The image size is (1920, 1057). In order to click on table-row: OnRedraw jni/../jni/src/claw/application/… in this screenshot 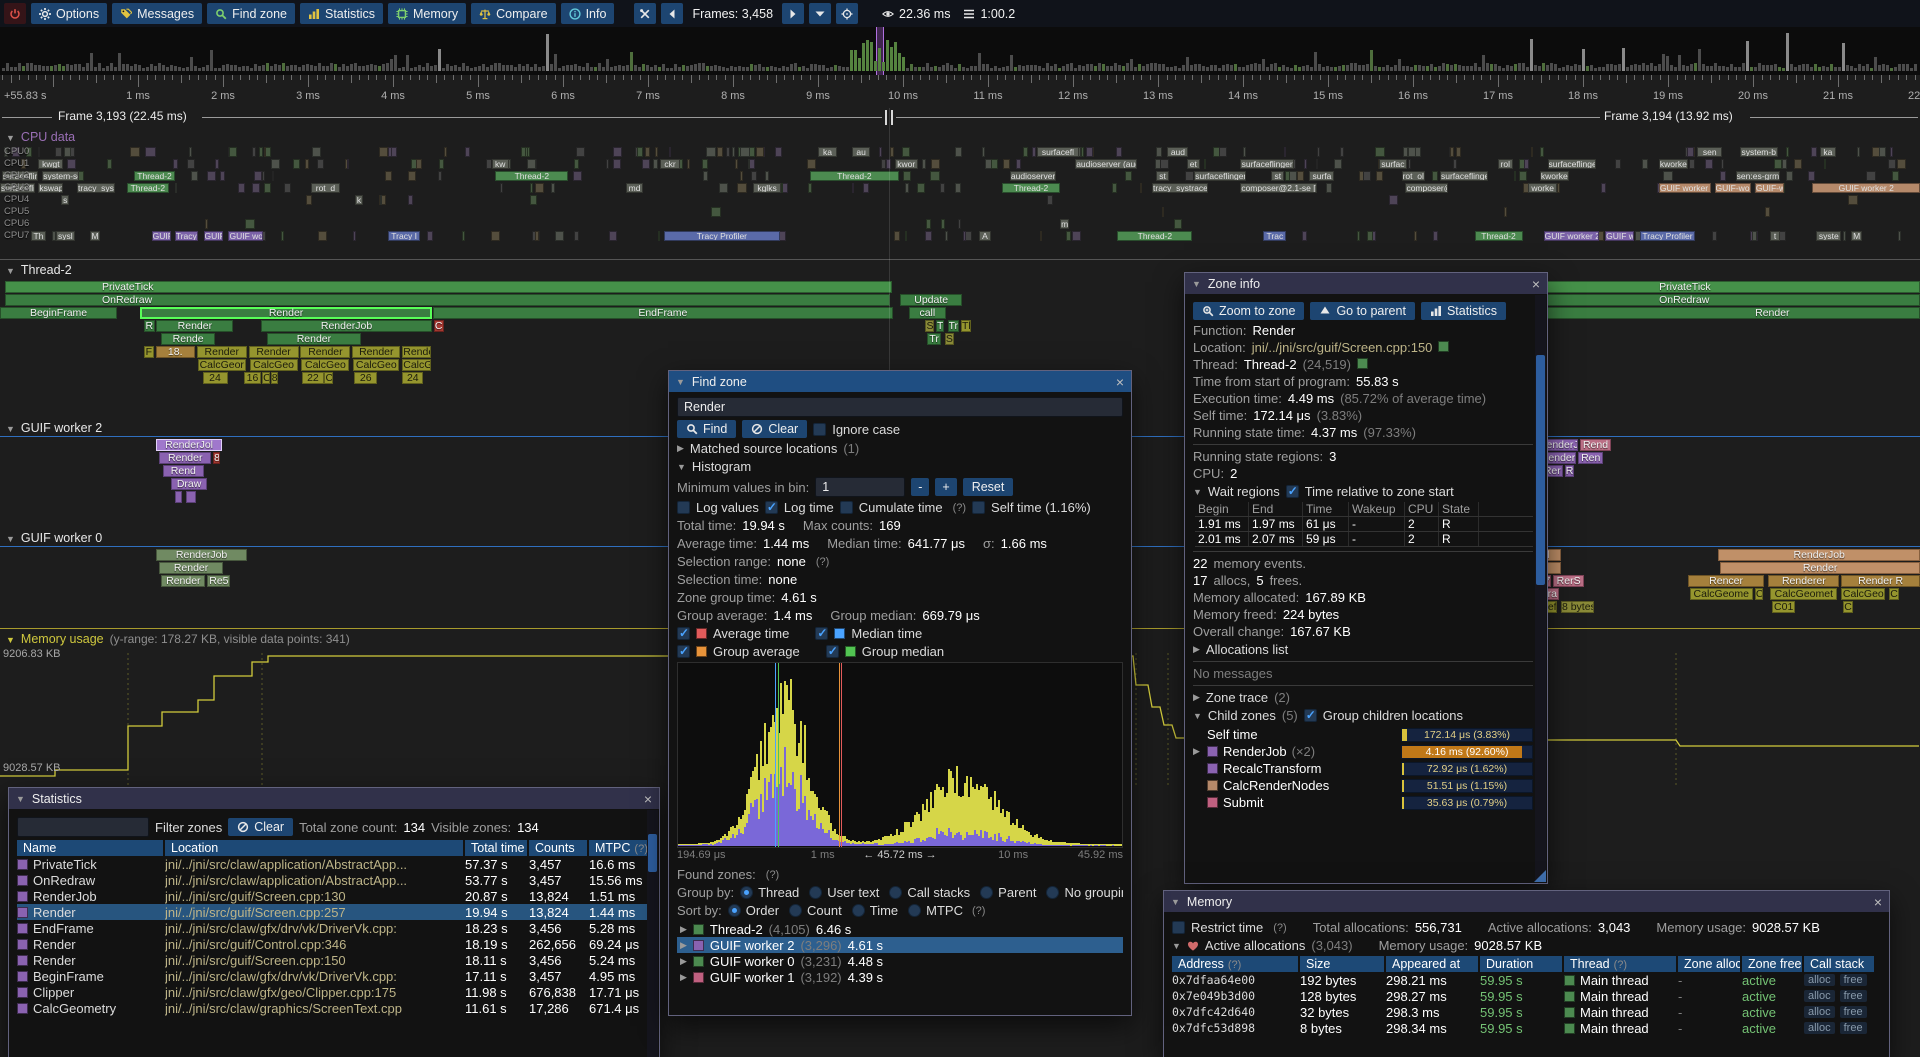, I will do `click(334, 880)`.